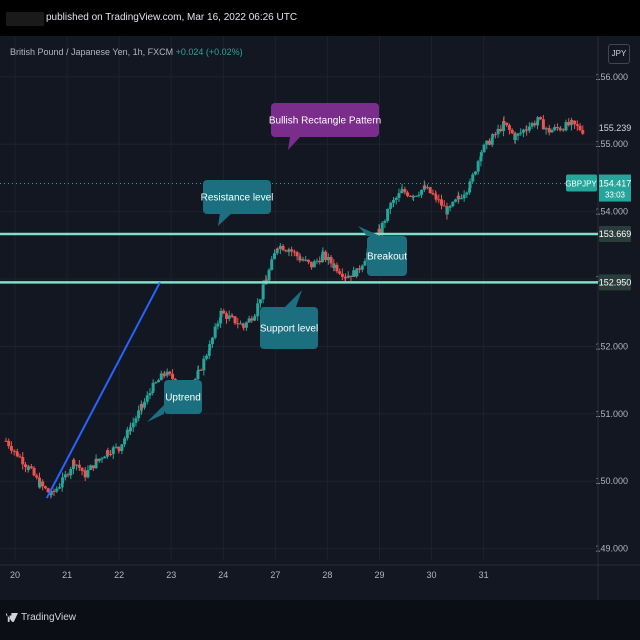 Image resolution: width=640 pixels, height=640 pixels. What do you see at coordinates (15, 575) in the screenshot?
I see `x-tick-label: 20` at bounding box center [15, 575].